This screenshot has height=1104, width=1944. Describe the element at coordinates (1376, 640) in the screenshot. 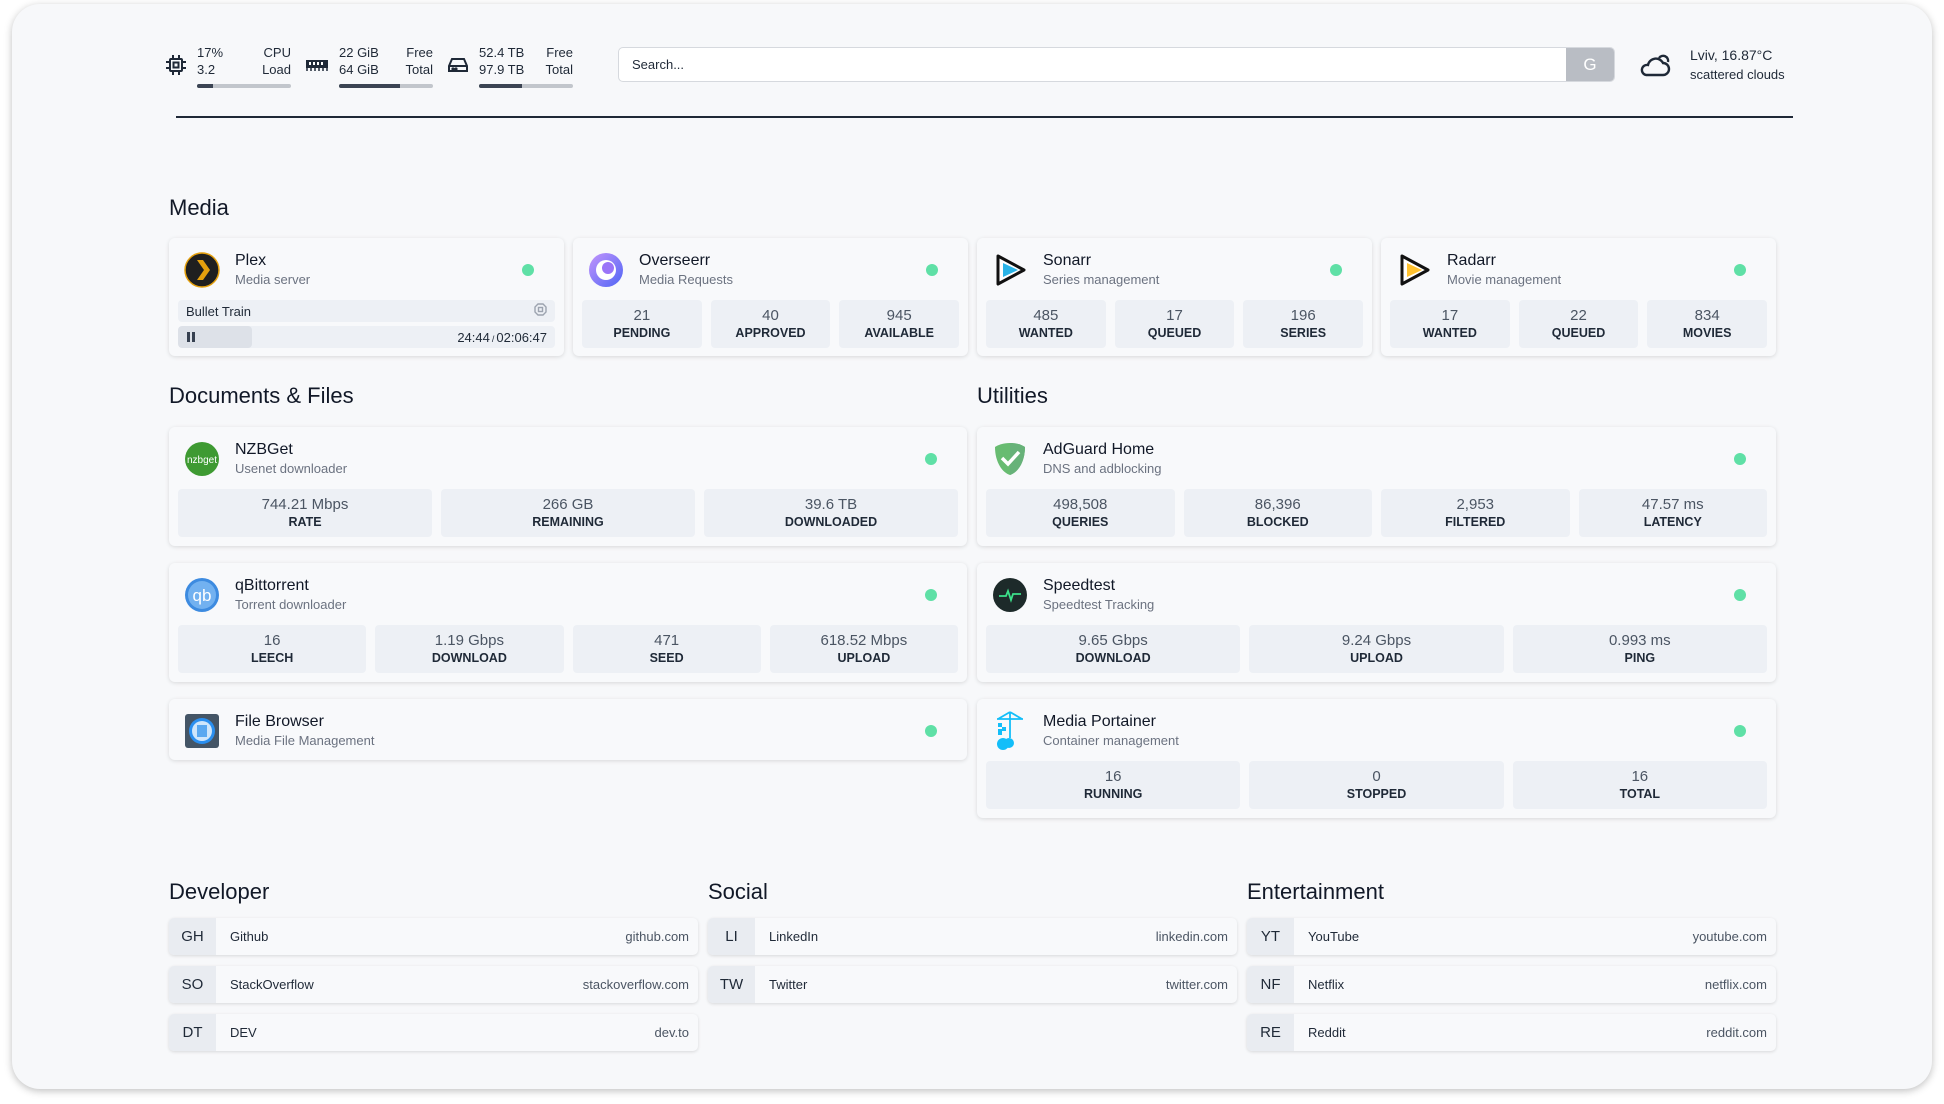

I see `stat-value: 9.24 Gbps` at that location.